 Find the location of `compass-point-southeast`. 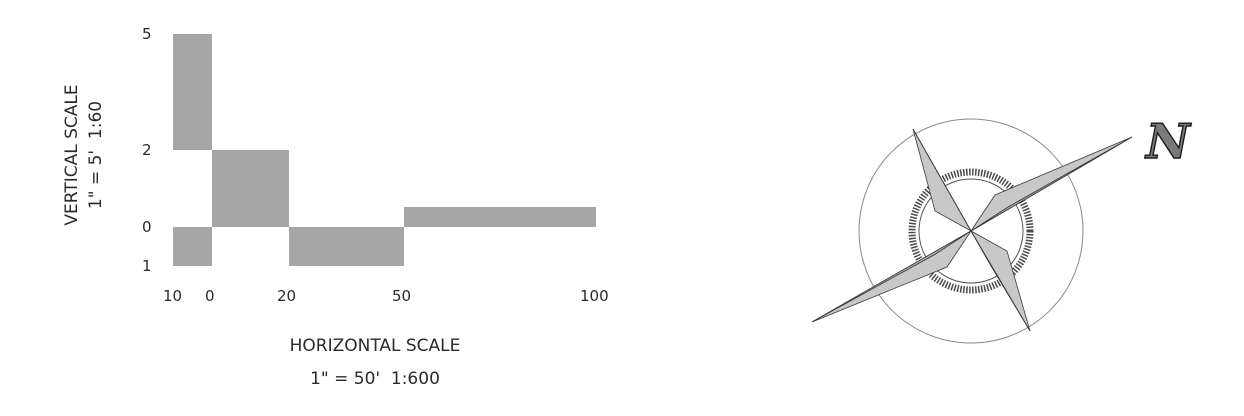

compass-point-southeast is located at coordinates (1000, 280).